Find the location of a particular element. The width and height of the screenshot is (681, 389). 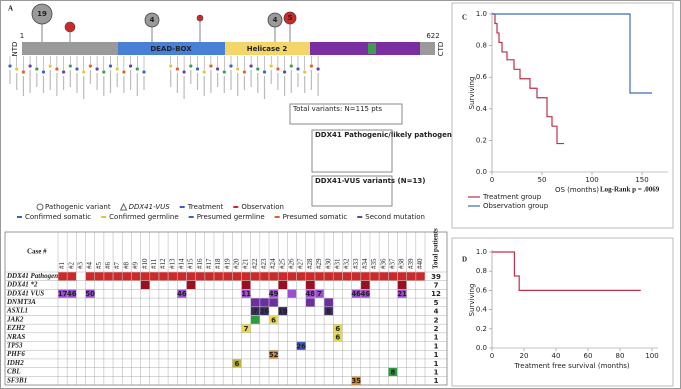

case-header: #28 is located at coordinates (310, 263).